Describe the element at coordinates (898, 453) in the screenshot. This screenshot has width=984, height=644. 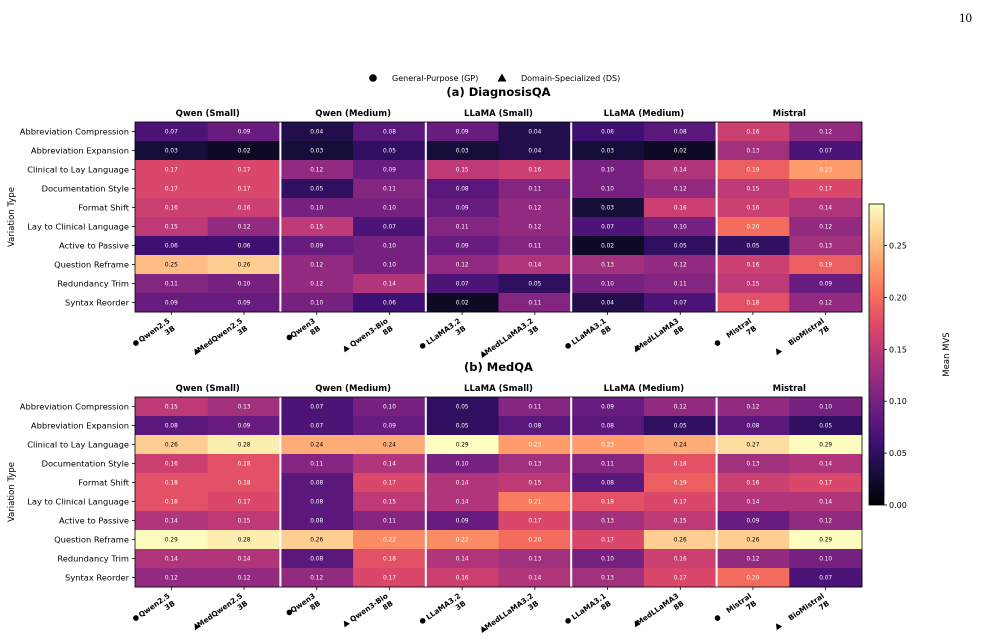
I see `colorbar-tick-label: 0.05` at that location.